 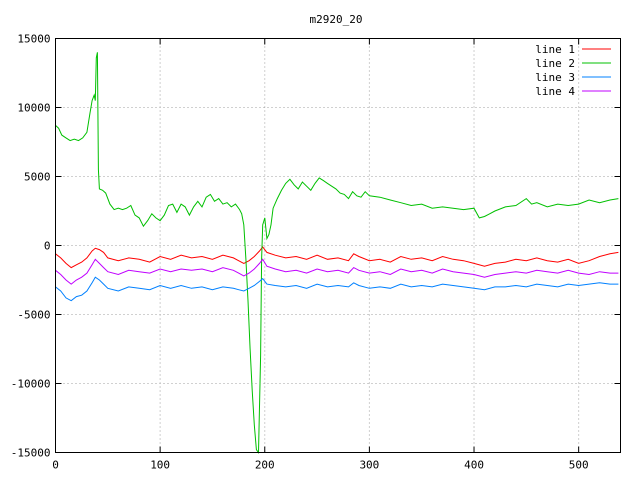 I want to click on y-tick-label: -5000, so click(x=33, y=315).